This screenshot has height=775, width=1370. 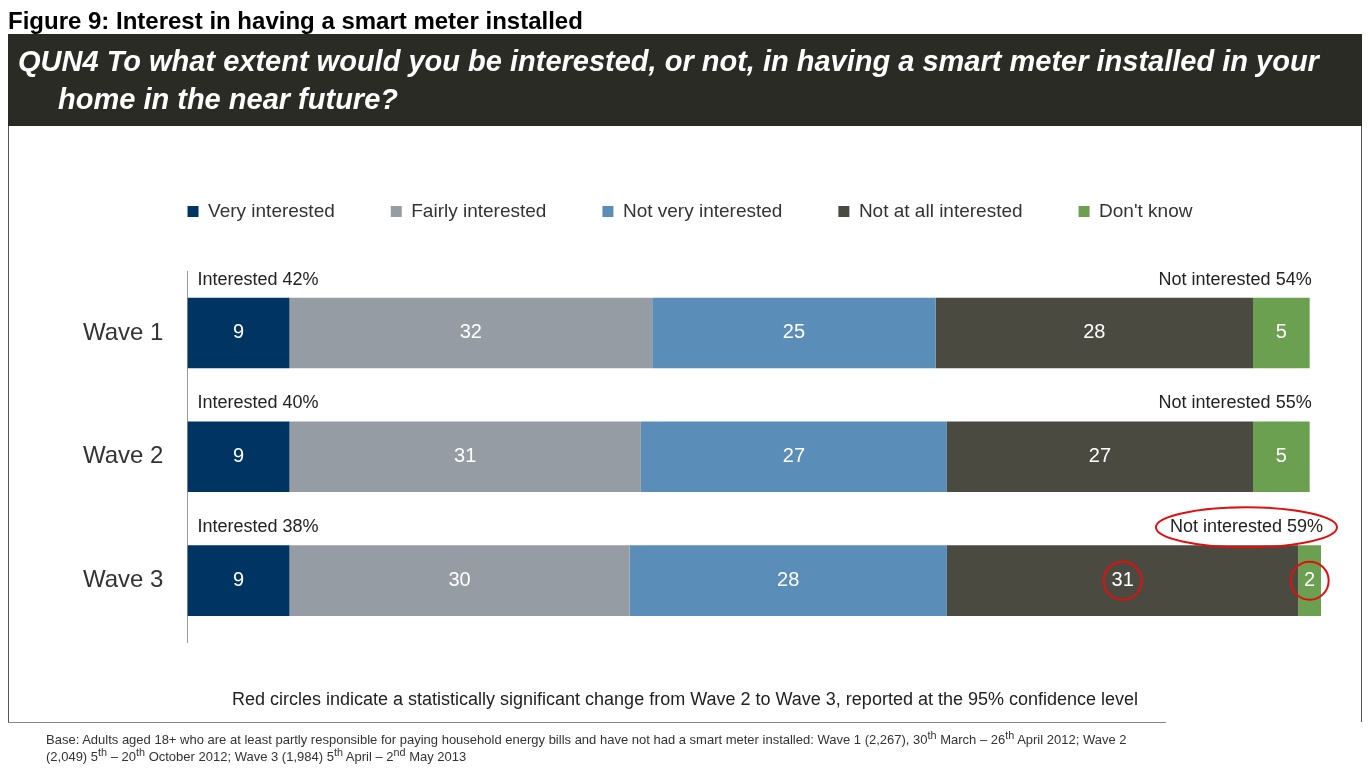 I want to click on chart-title: Figure 9: Interest in having a smart meter installed, so click(x=296, y=20).